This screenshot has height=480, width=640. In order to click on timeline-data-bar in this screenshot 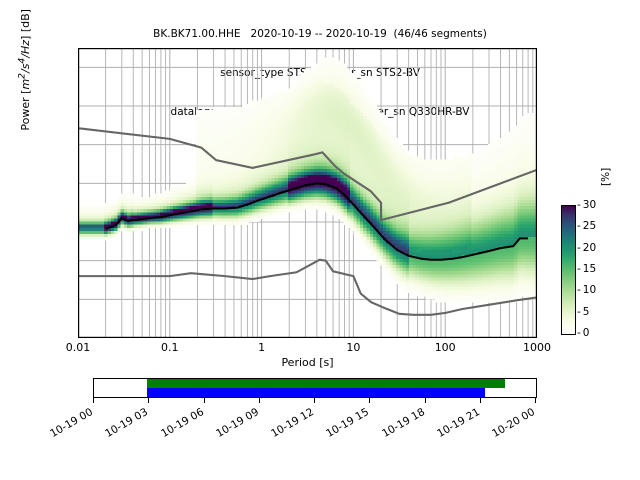, I will do `click(326, 383)`.